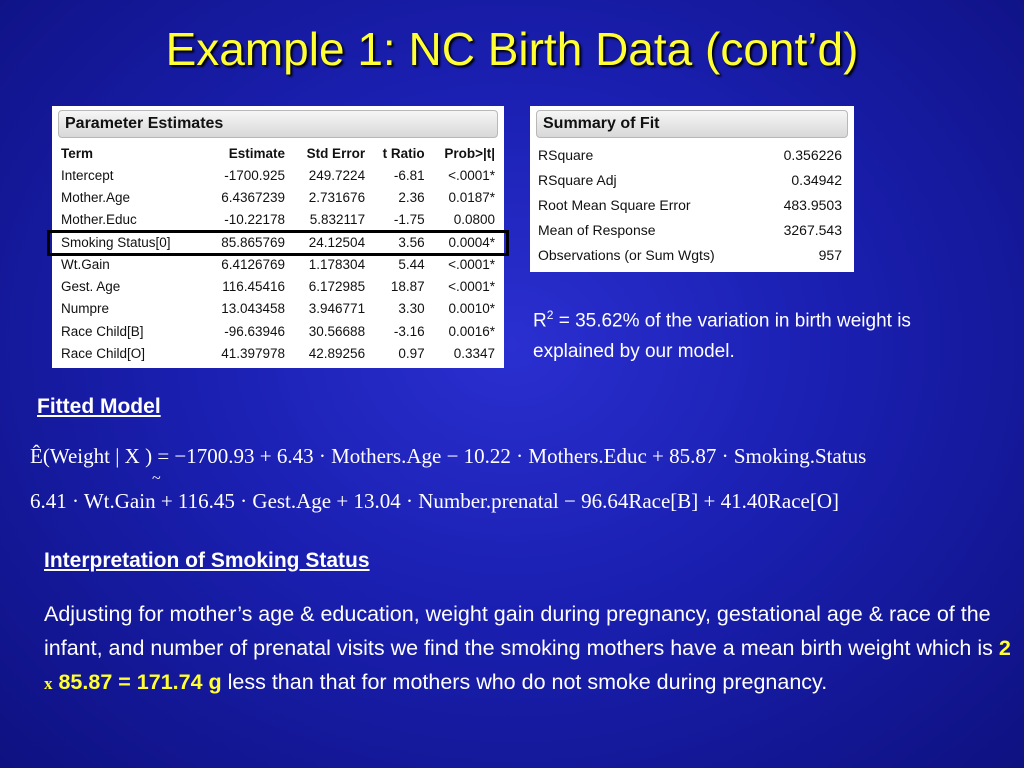 Image resolution: width=1024 pixels, height=768 pixels. Describe the element at coordinates (336, 153) in the screenshot. I see `column-header-std-error: Std Error` at that location.